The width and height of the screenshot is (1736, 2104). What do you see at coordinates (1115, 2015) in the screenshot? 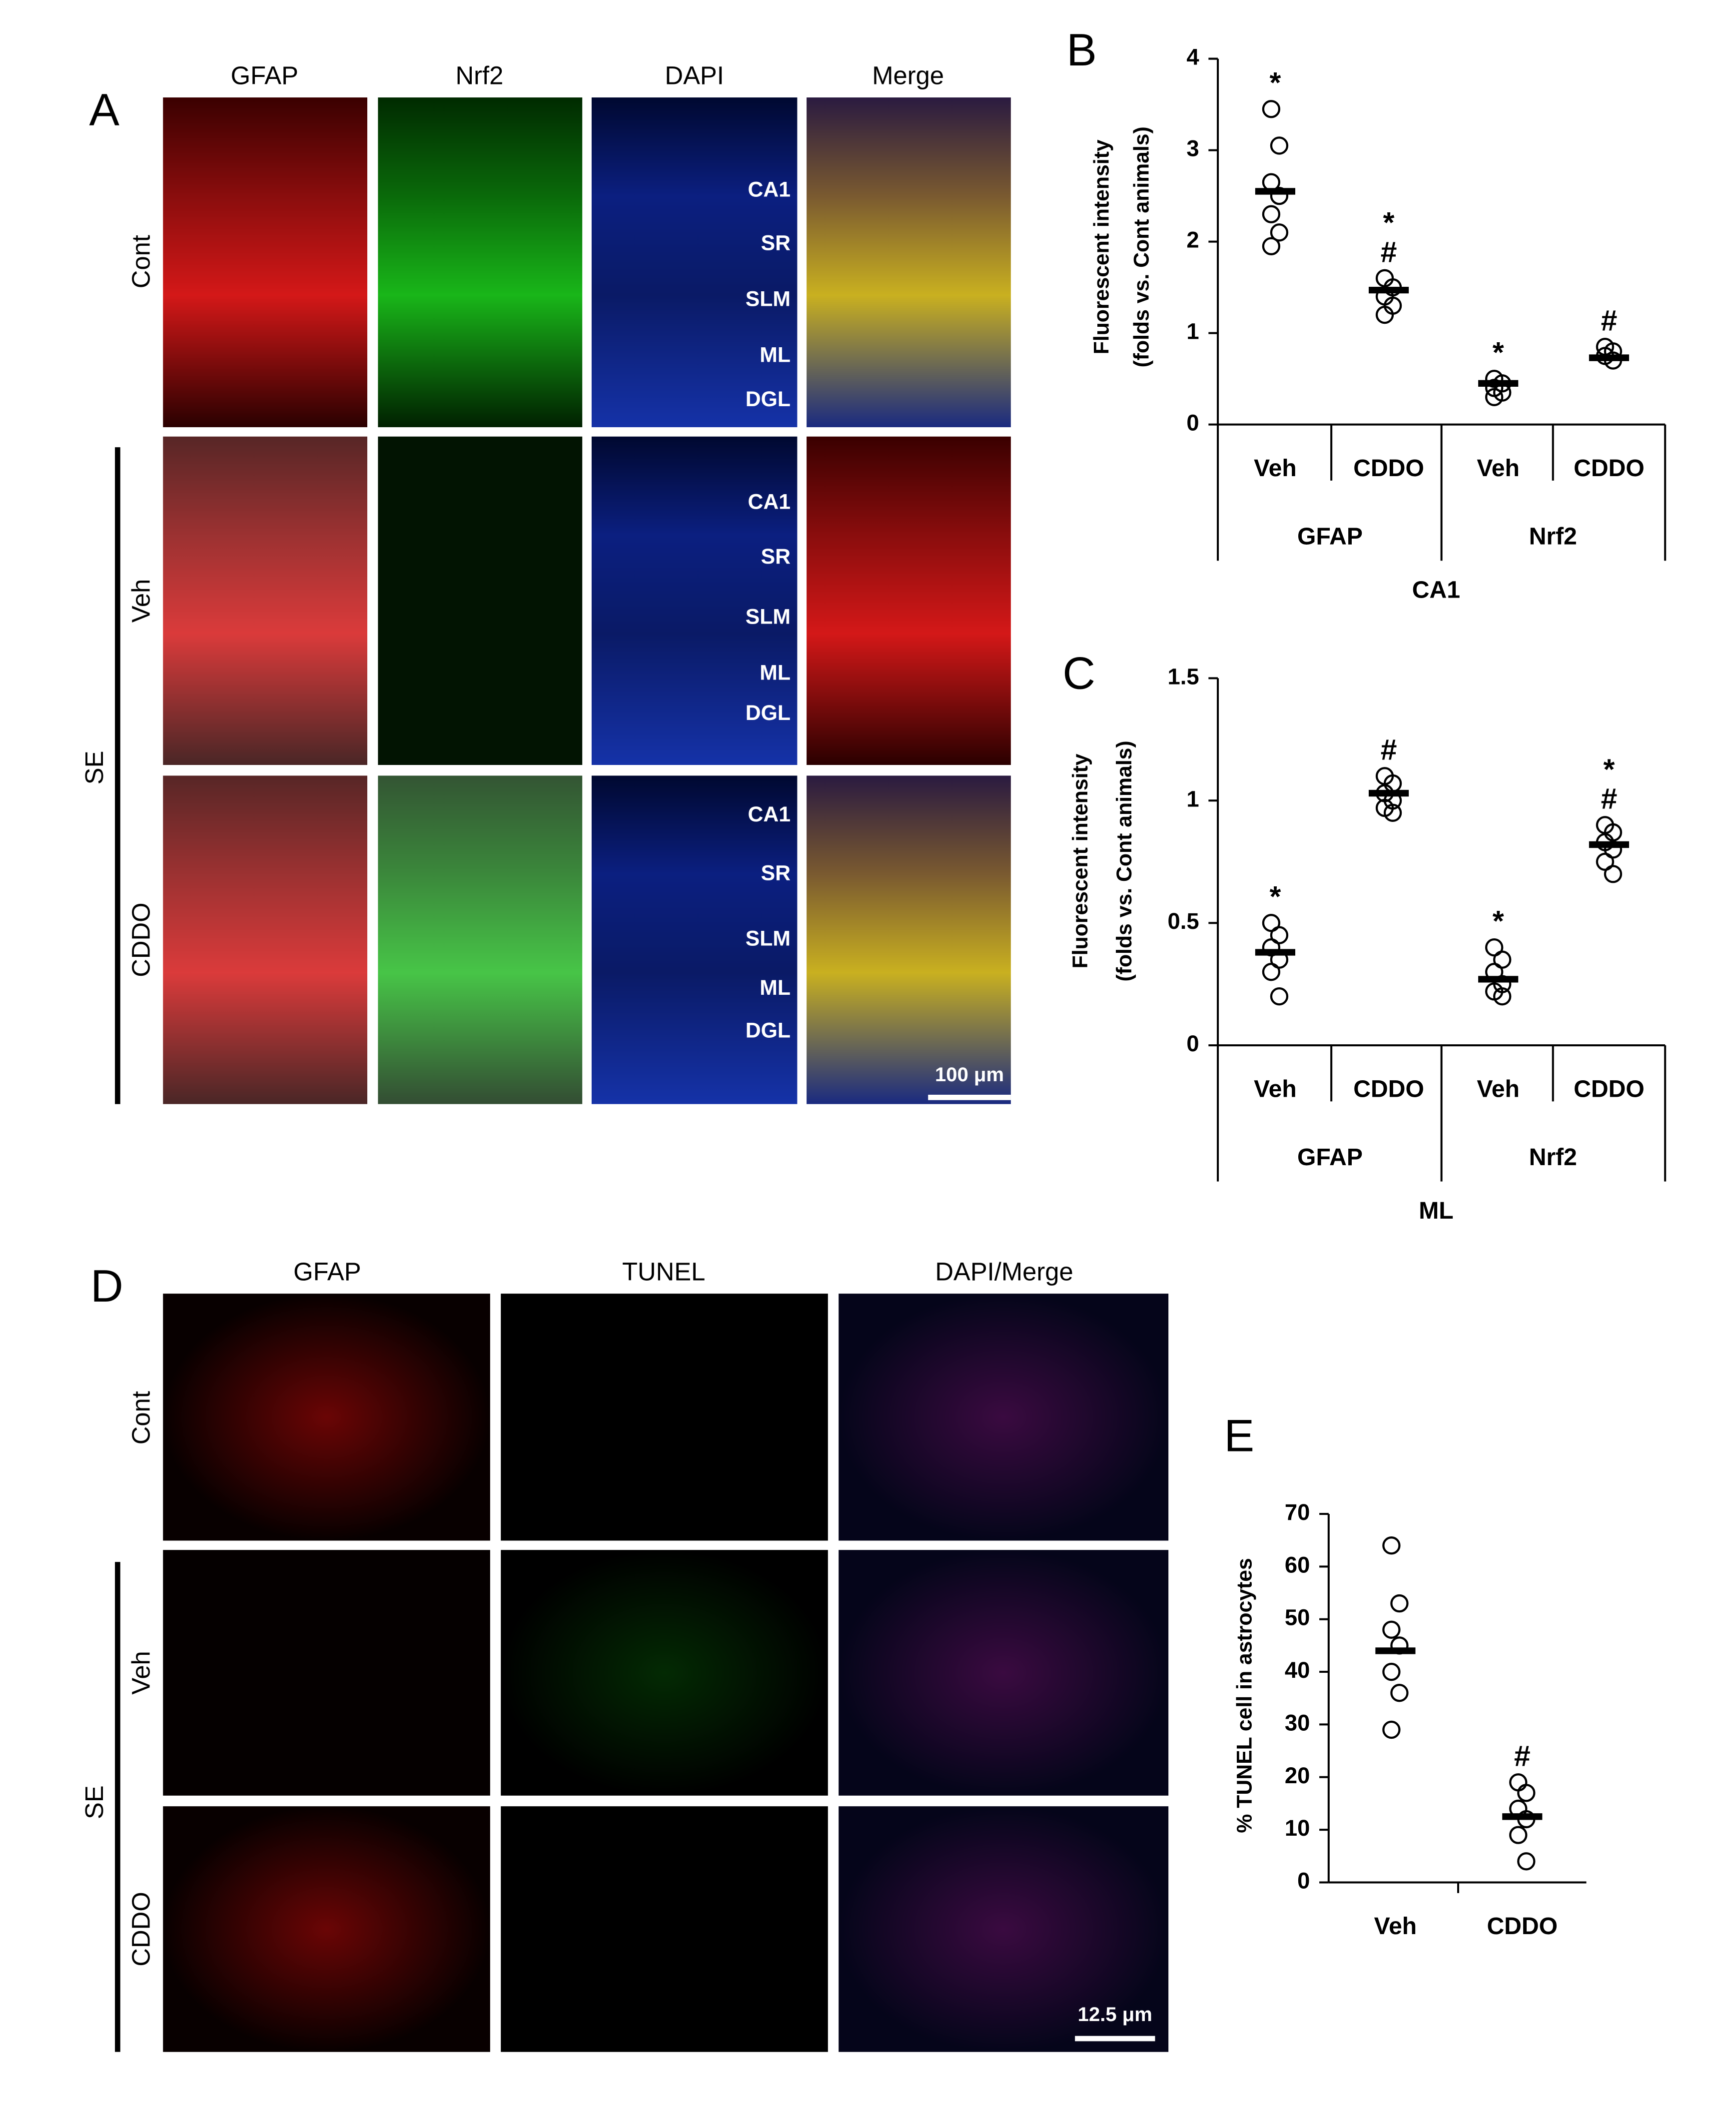
I see `scale-bar-label: 12.5 μm` at bounding box center [1115, 2015].